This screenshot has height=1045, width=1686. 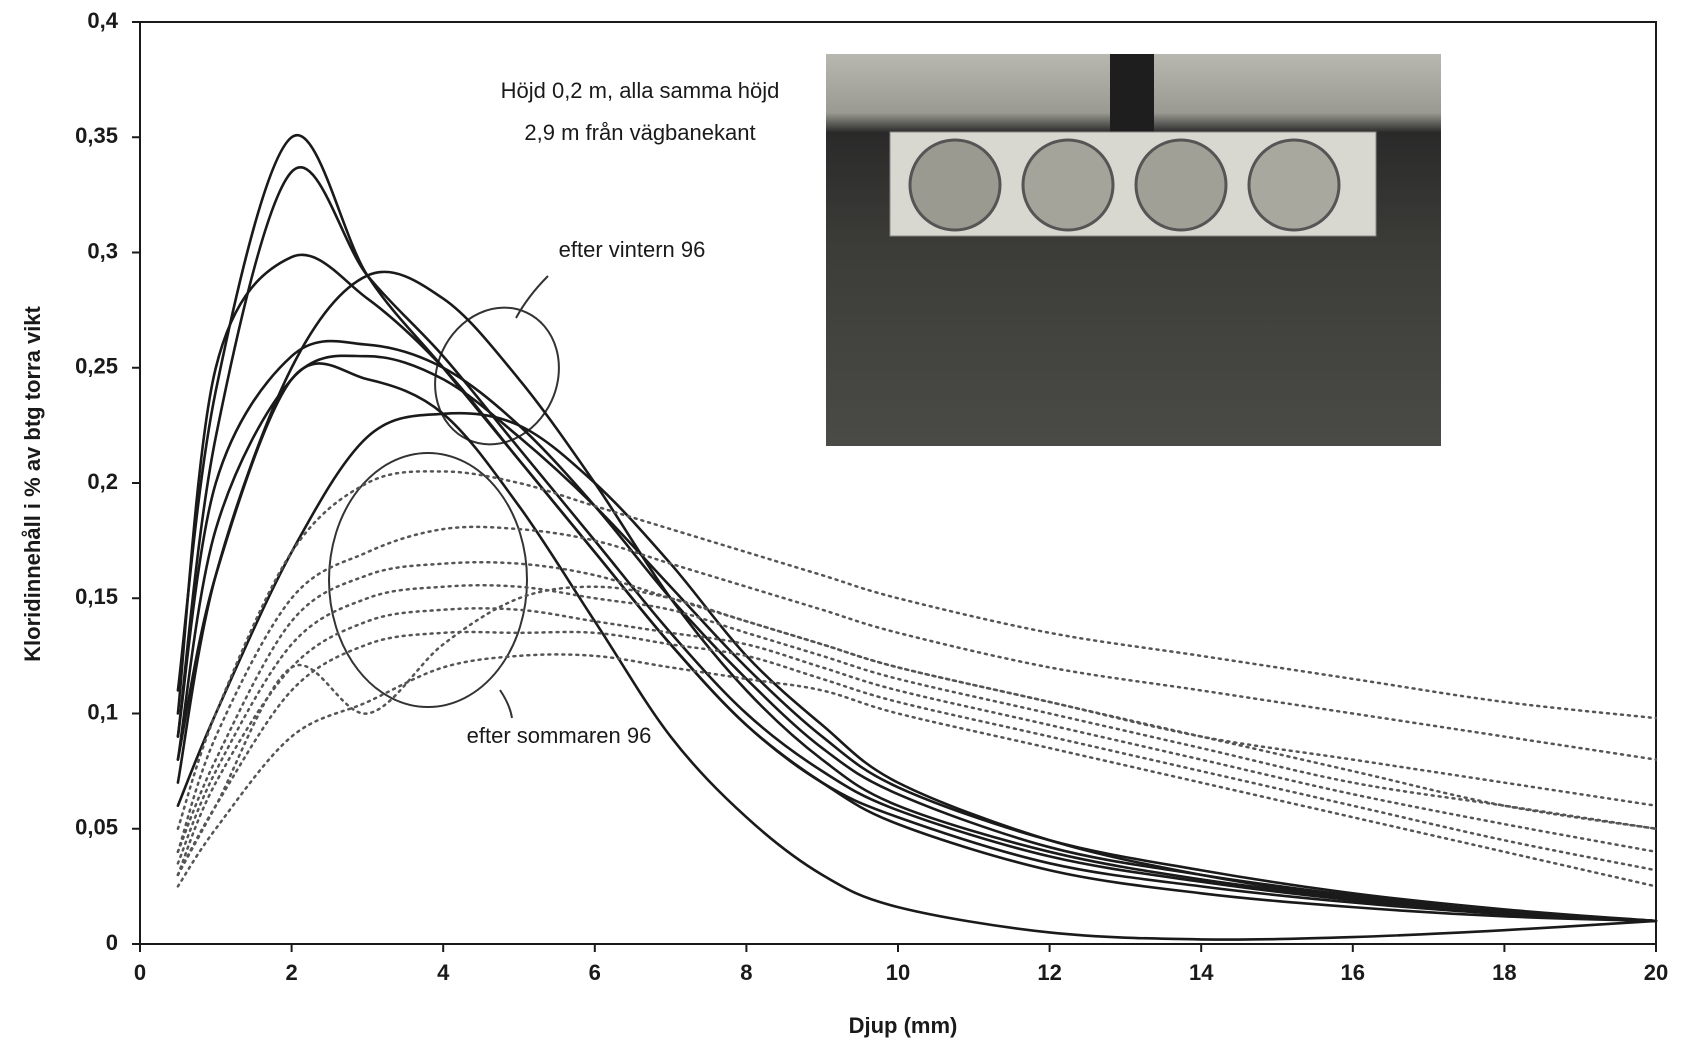 I want to click on x-tick-label: 18, so click(x=1504, y=972).